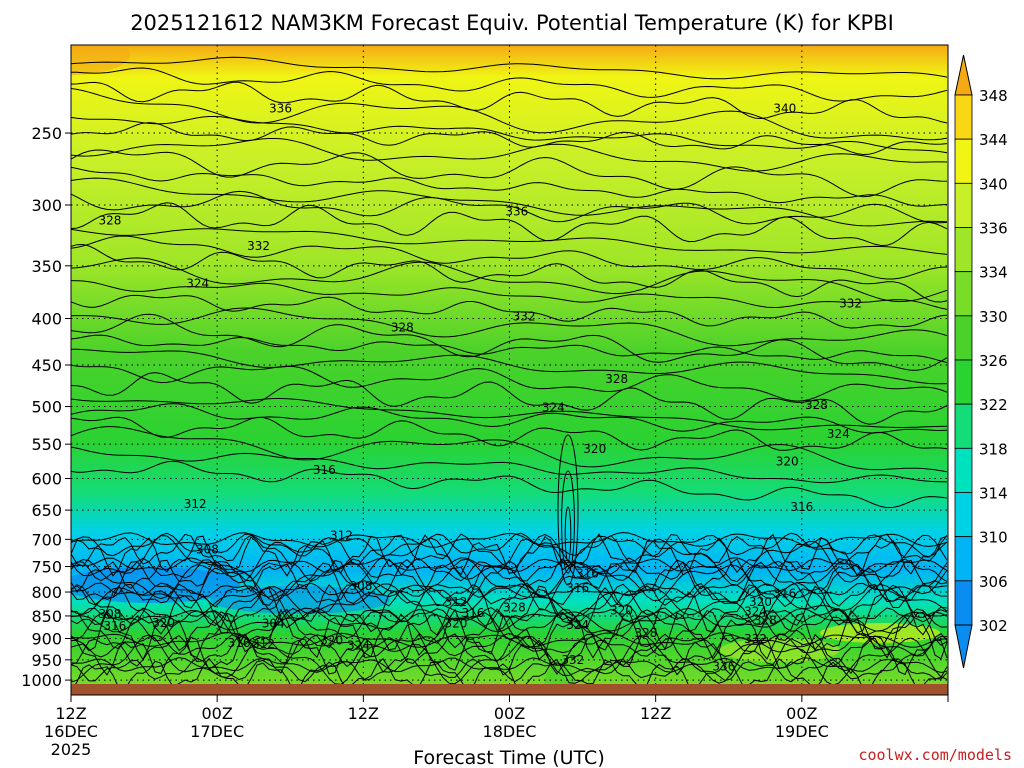 The height and width of the screenshot is (768, 1024). I want to click on y-tick-label: 500, so click(46, 407).